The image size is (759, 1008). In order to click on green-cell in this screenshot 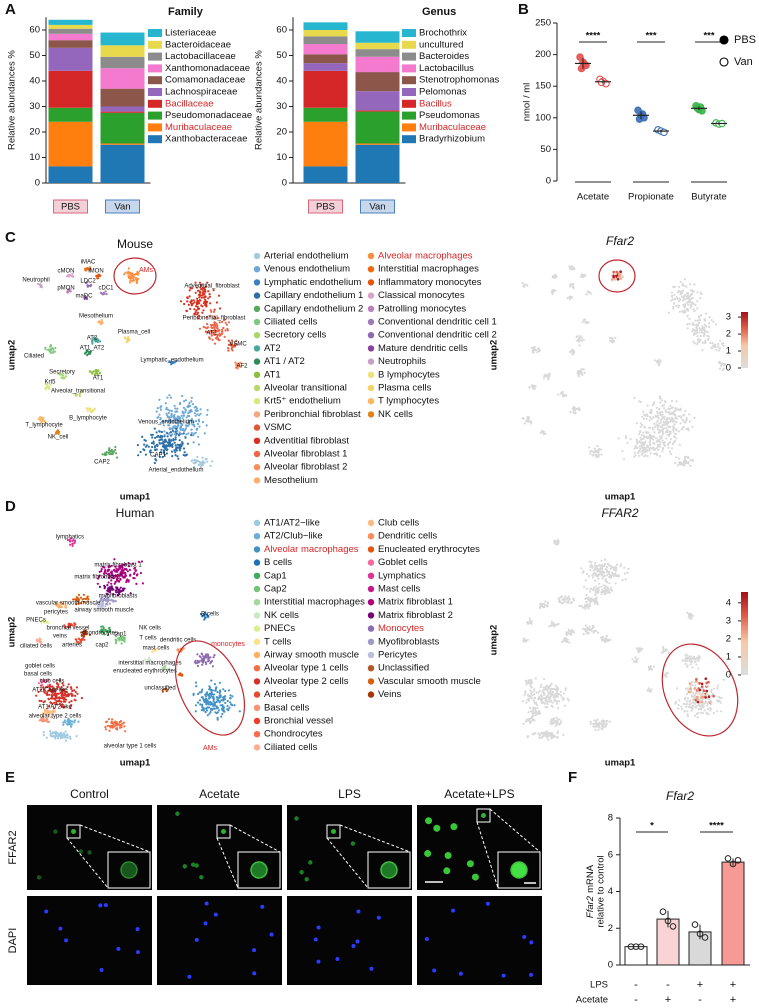, I will do `click(89, 852)`.